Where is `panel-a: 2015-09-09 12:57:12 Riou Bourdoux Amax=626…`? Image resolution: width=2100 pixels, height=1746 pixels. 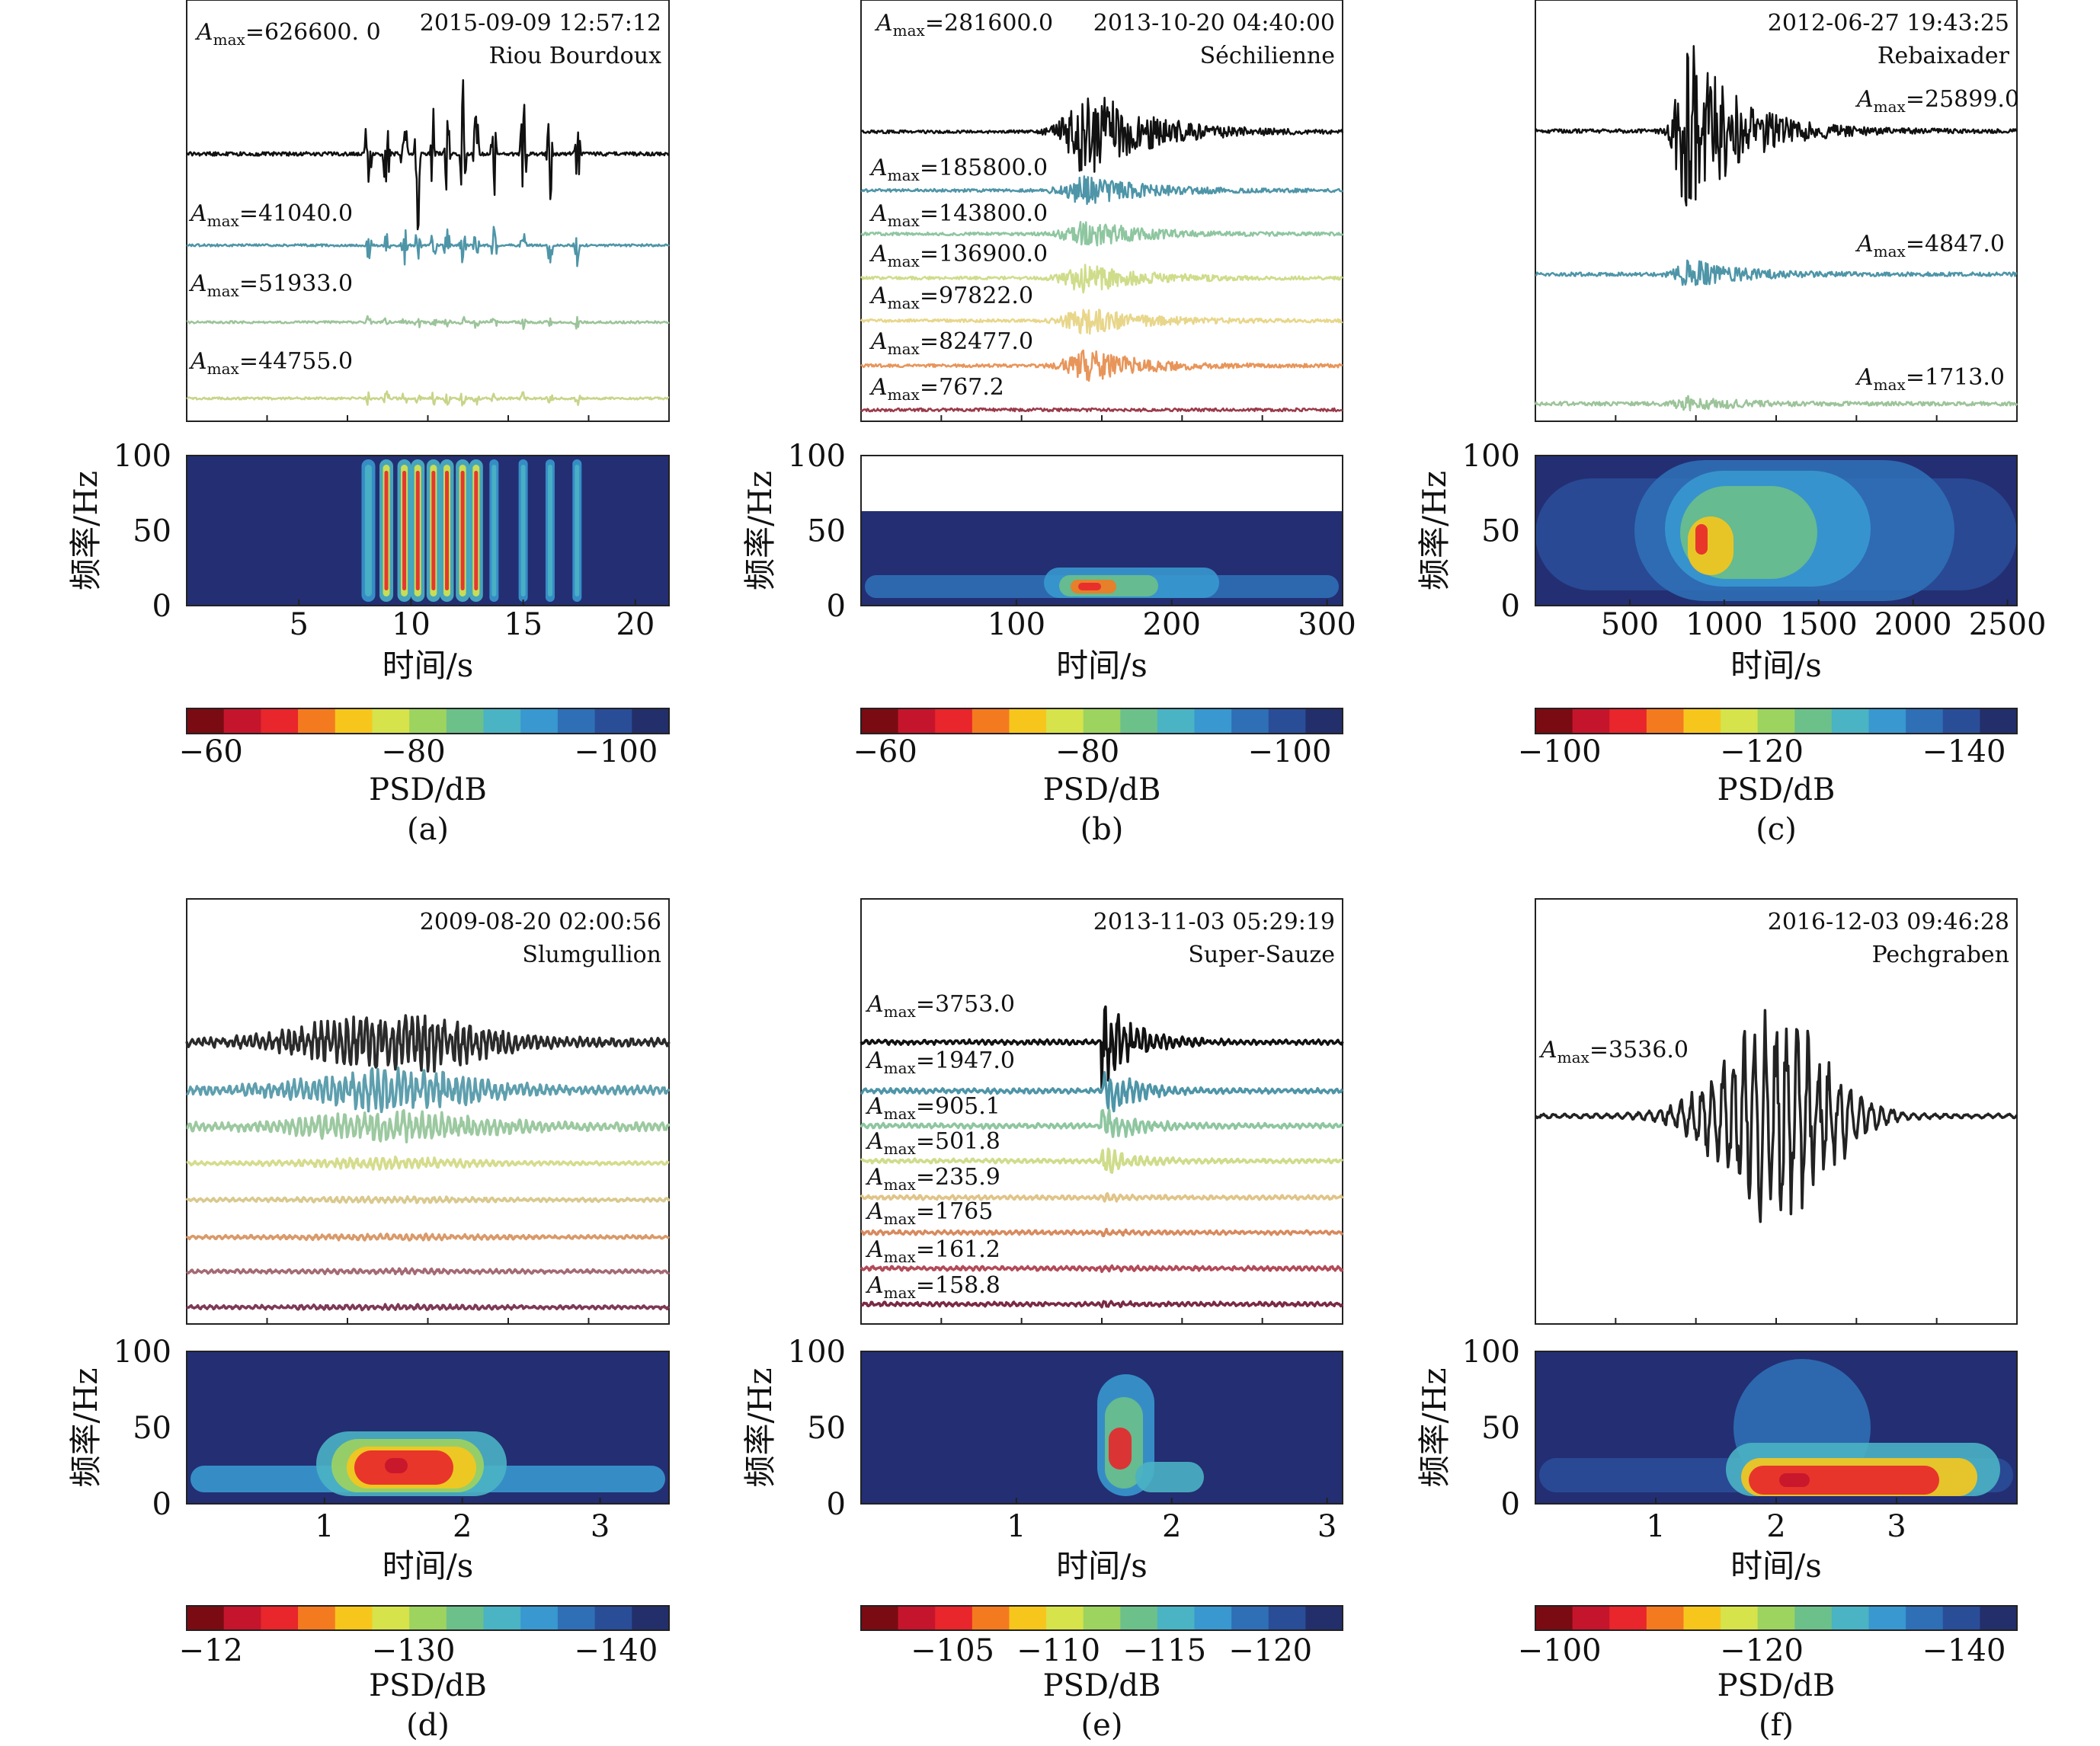 panel-a: 2015-09-09 12:57:12 Riou Bourdoux Amax=626… is located at coordinates (368, 424).